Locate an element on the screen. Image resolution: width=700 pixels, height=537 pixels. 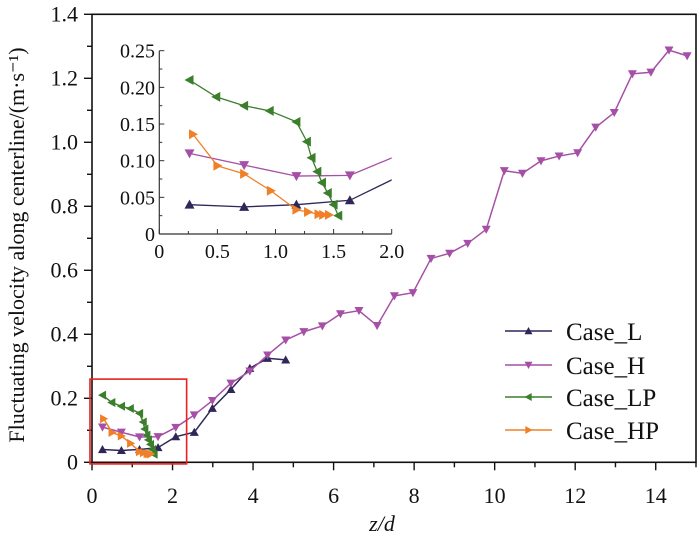
inset-y-tick-label: 0 is located at coordinates (150, 235).